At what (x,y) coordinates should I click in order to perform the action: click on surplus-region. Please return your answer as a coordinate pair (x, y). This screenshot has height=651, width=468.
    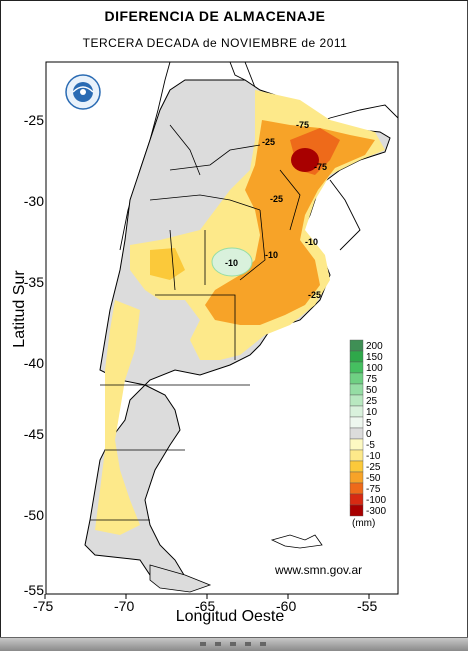
    Looking at the image, I should click on (232, 262).